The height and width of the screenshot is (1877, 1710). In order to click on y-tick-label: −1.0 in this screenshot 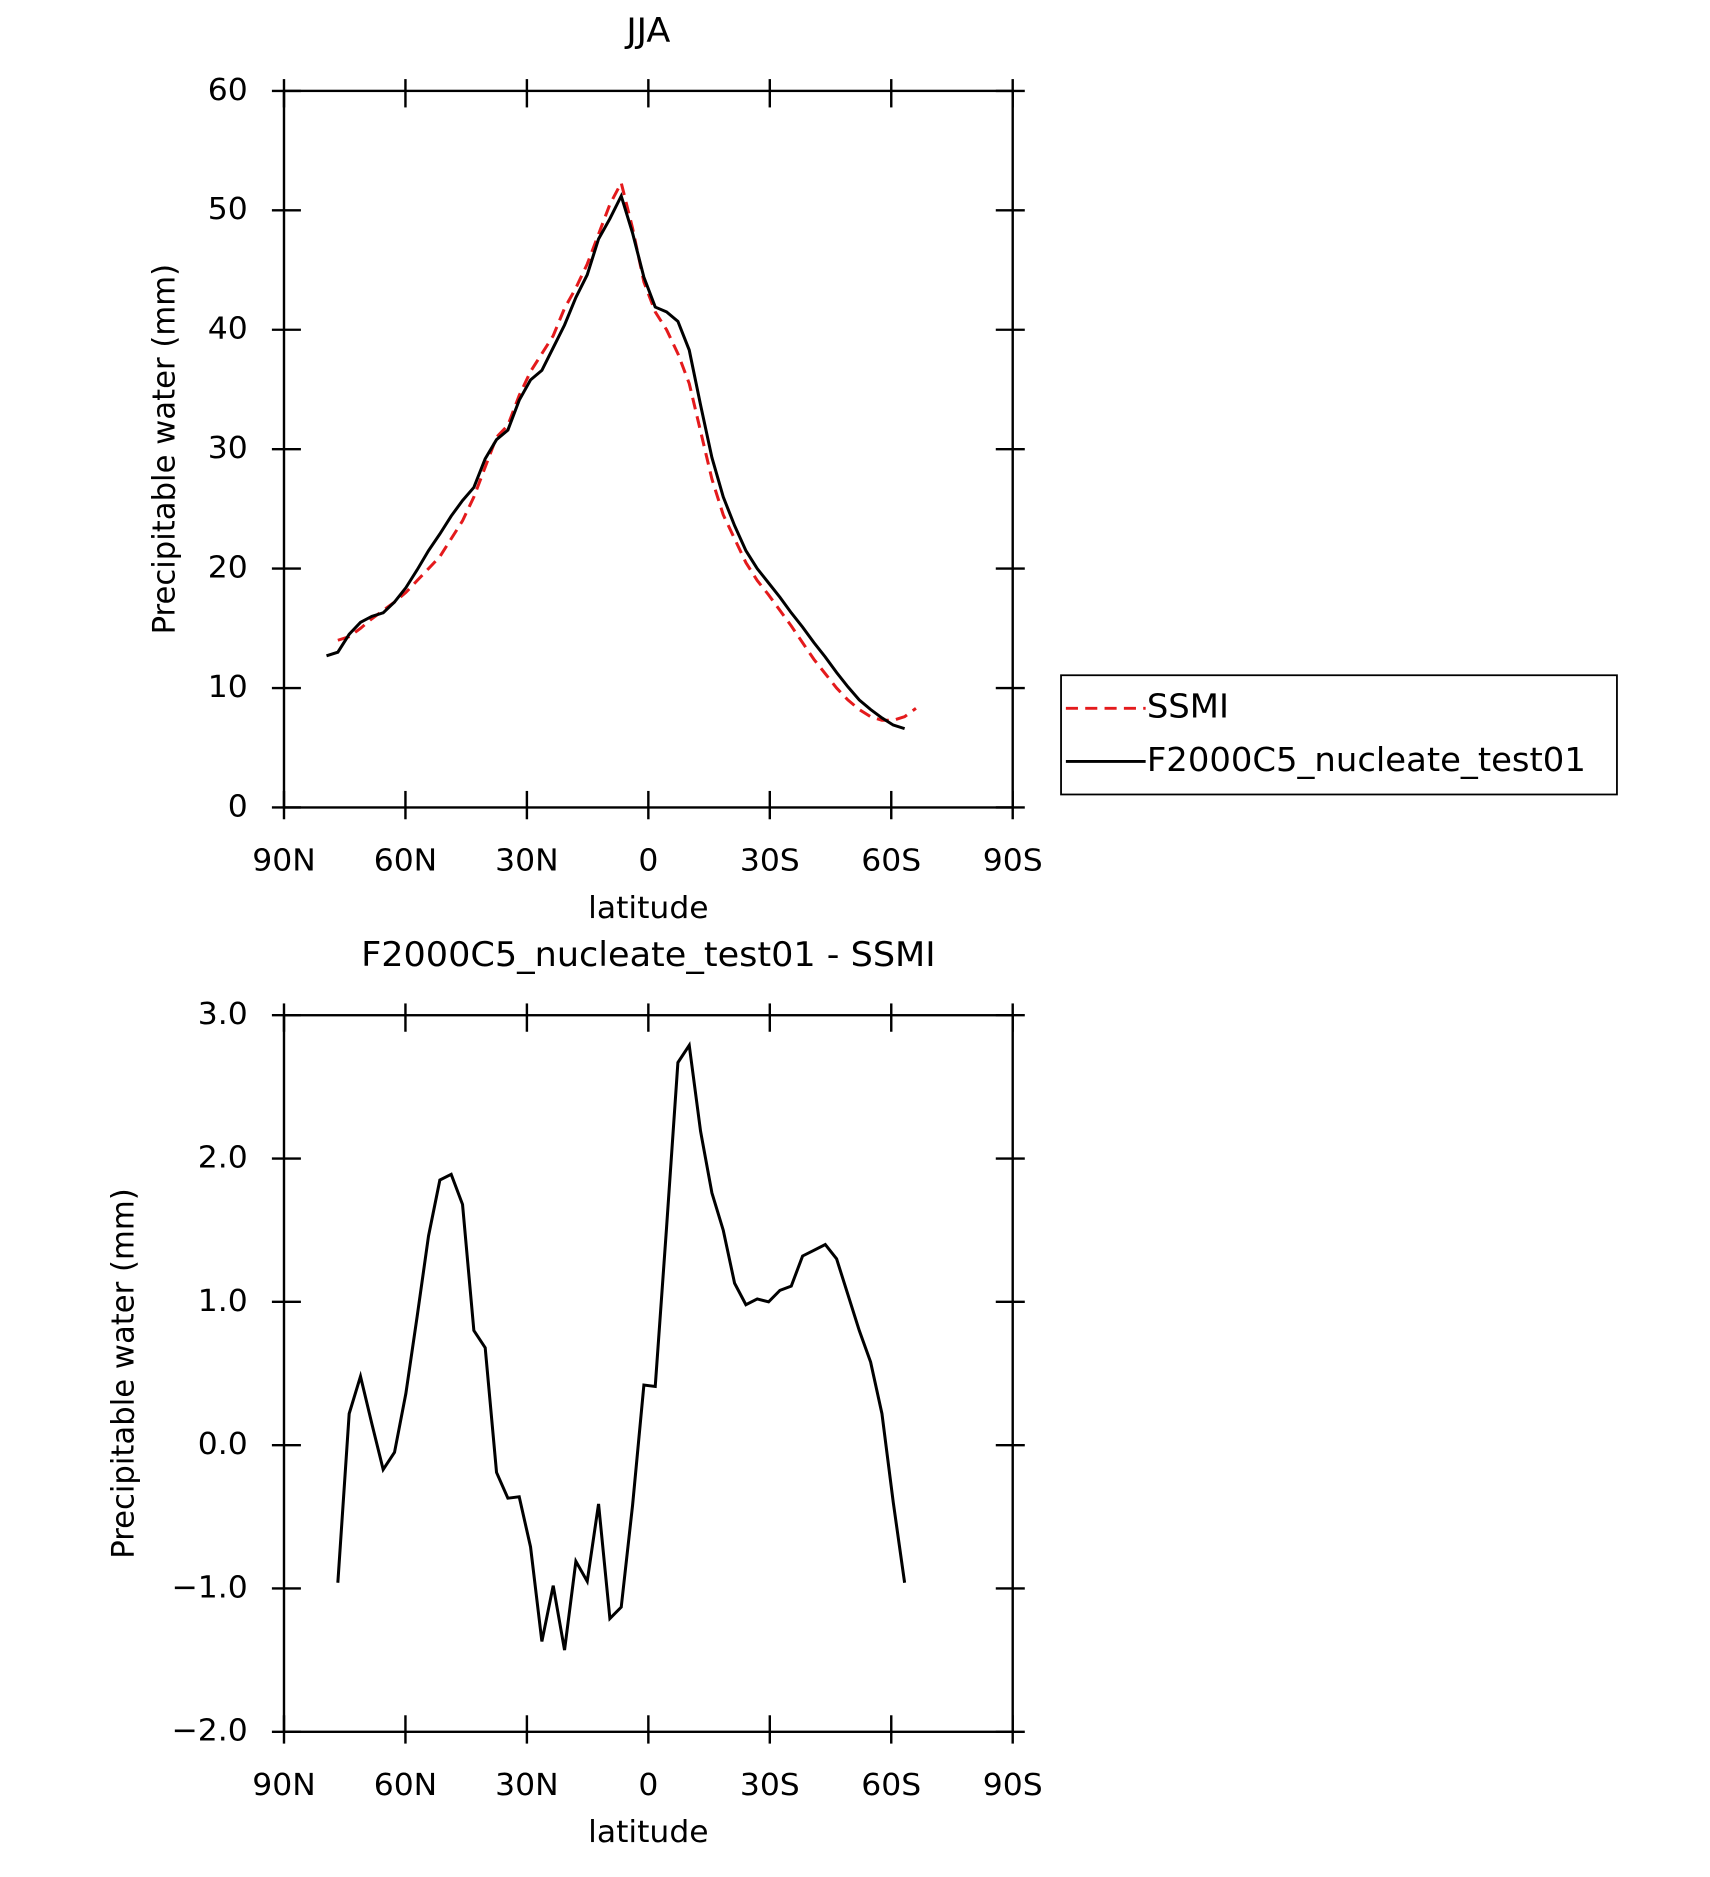, I will do `click(209, 1588)`.